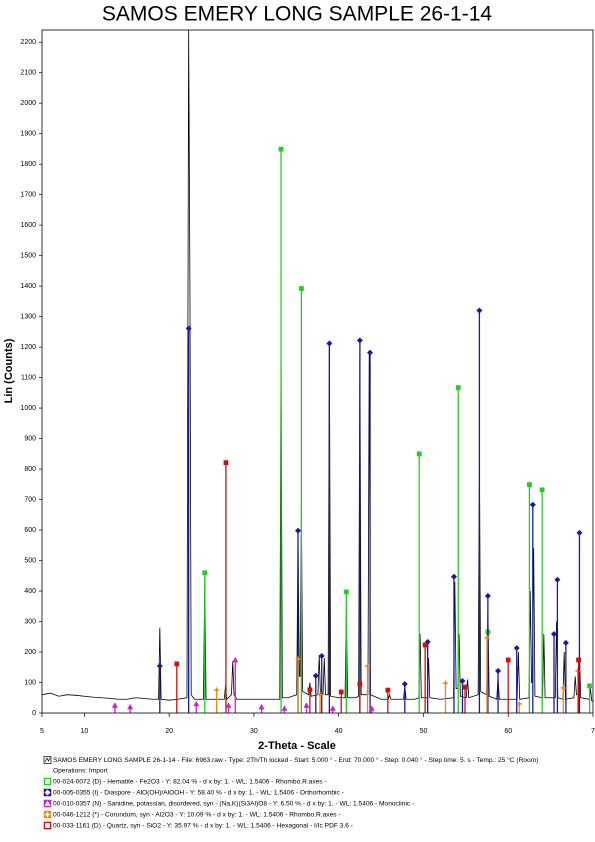  Describe the element at coordinates (28, 377) in the screenshot. I see `y-tick-label: 1100` at that location.